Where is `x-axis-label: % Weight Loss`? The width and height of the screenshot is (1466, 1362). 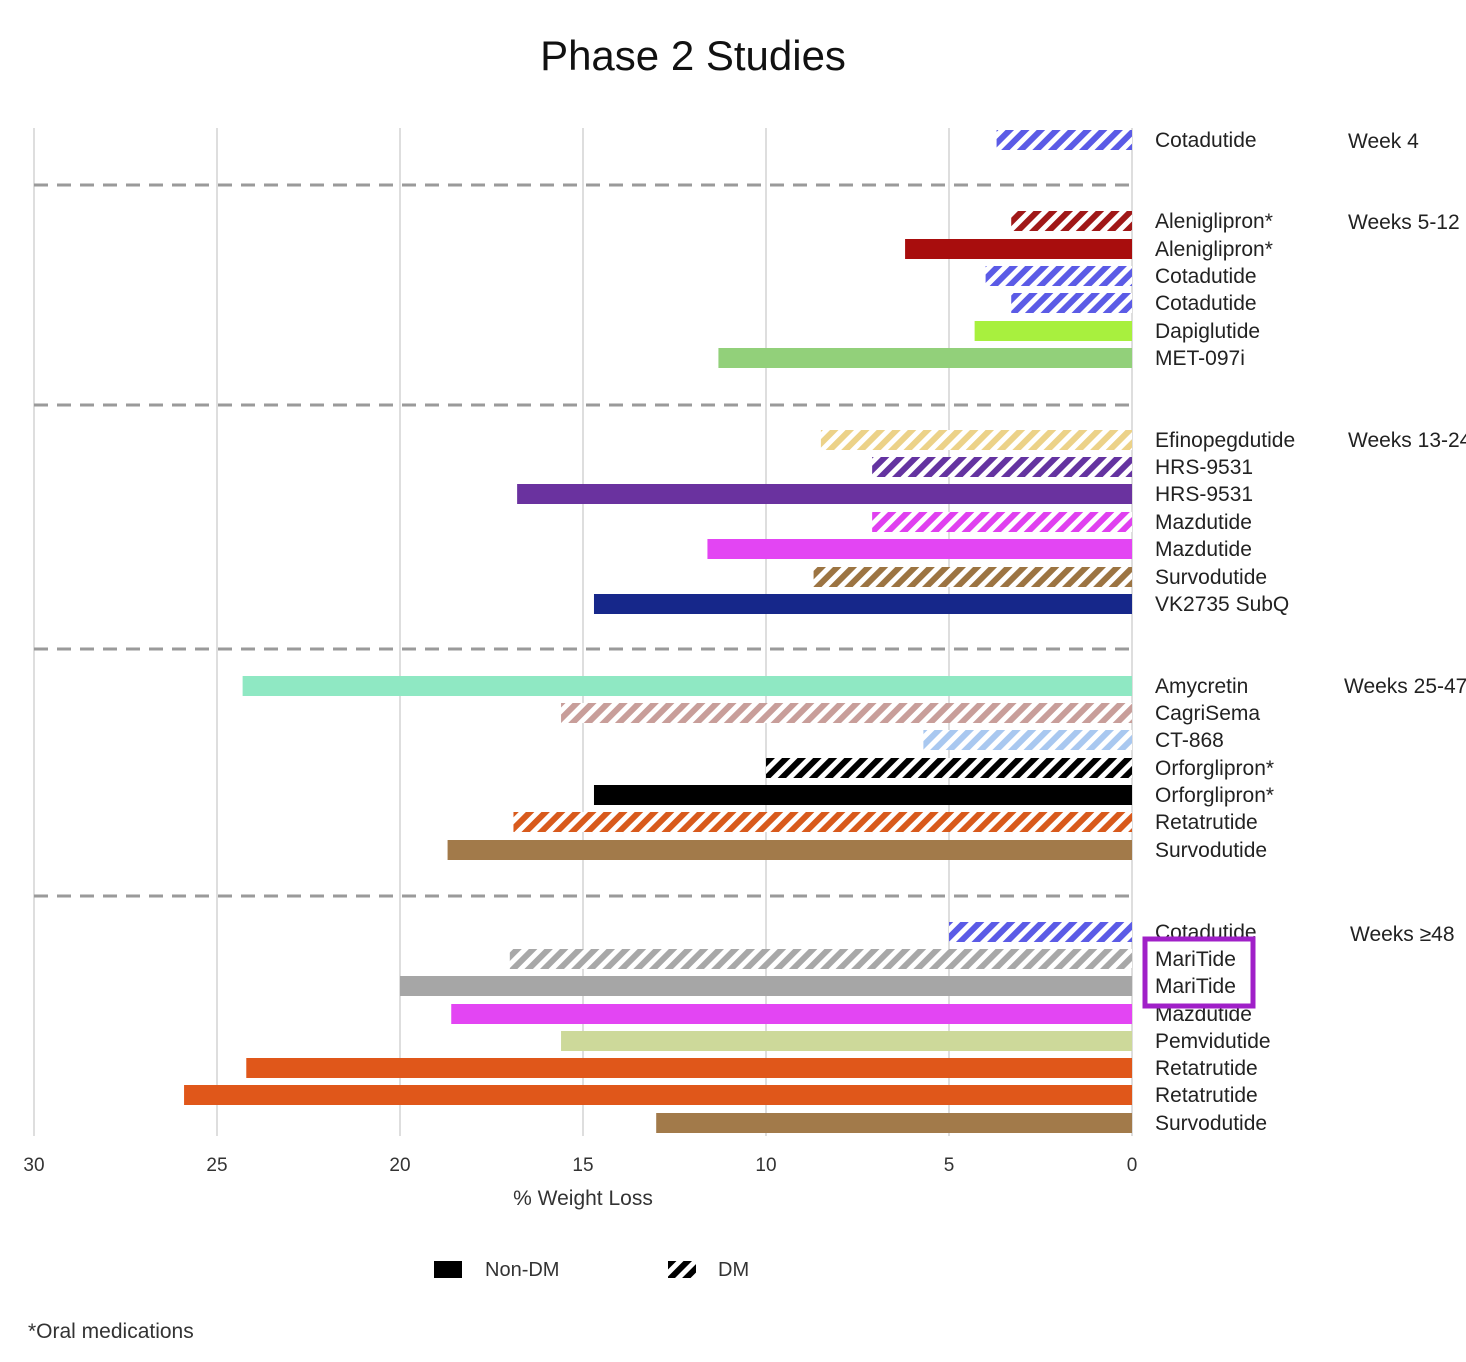 x-axis-label: % Weight Loss is located at coordinates (583, 1198).